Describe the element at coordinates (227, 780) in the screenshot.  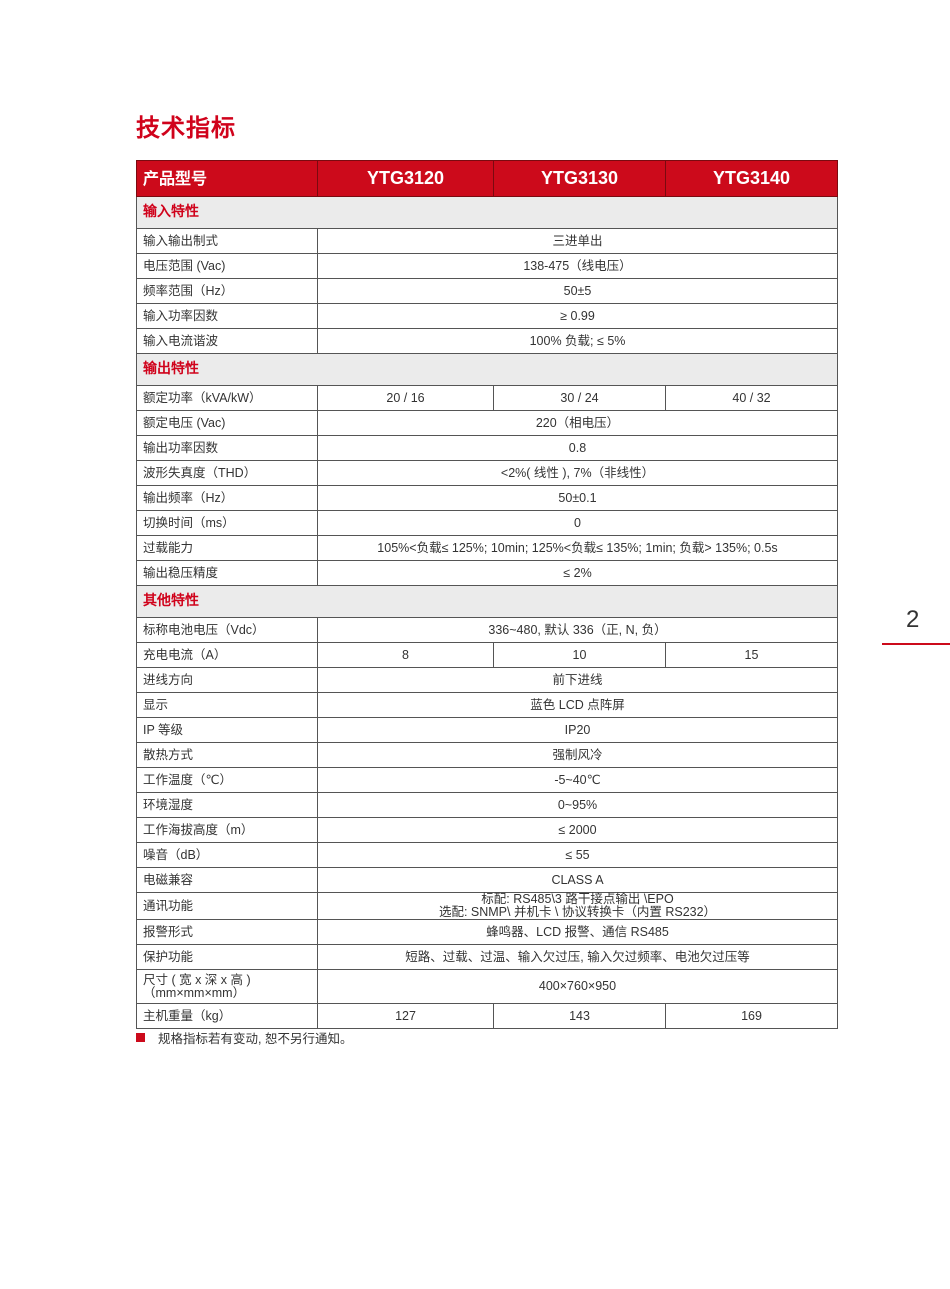
I see `row-label: 工作温度（℃）` at that location.